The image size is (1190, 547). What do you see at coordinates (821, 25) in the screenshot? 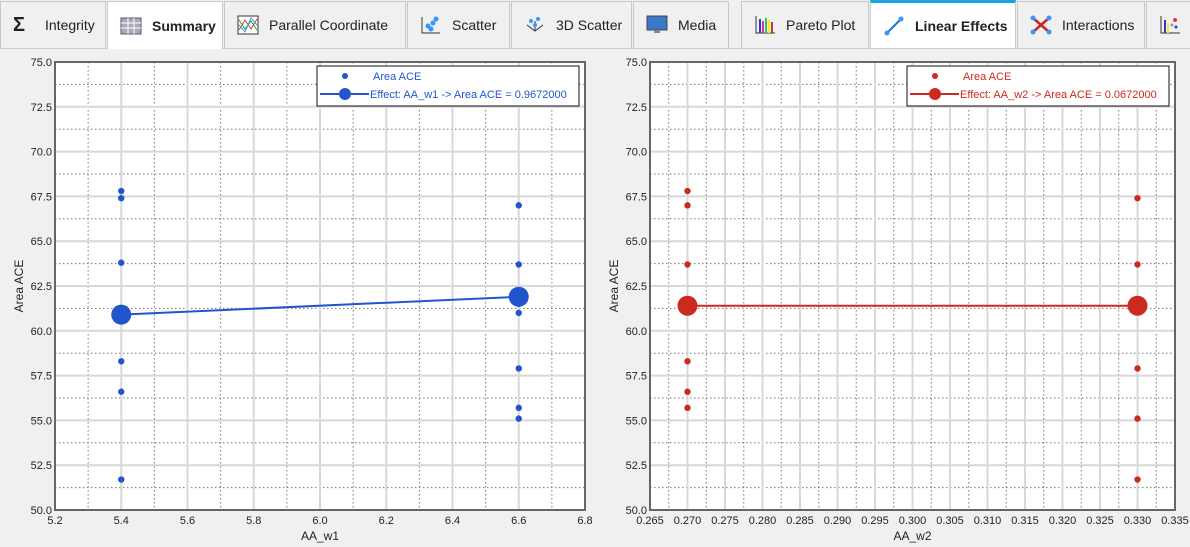
I see `tab-label: Pareto Plot` at bounding box center [821, 25].